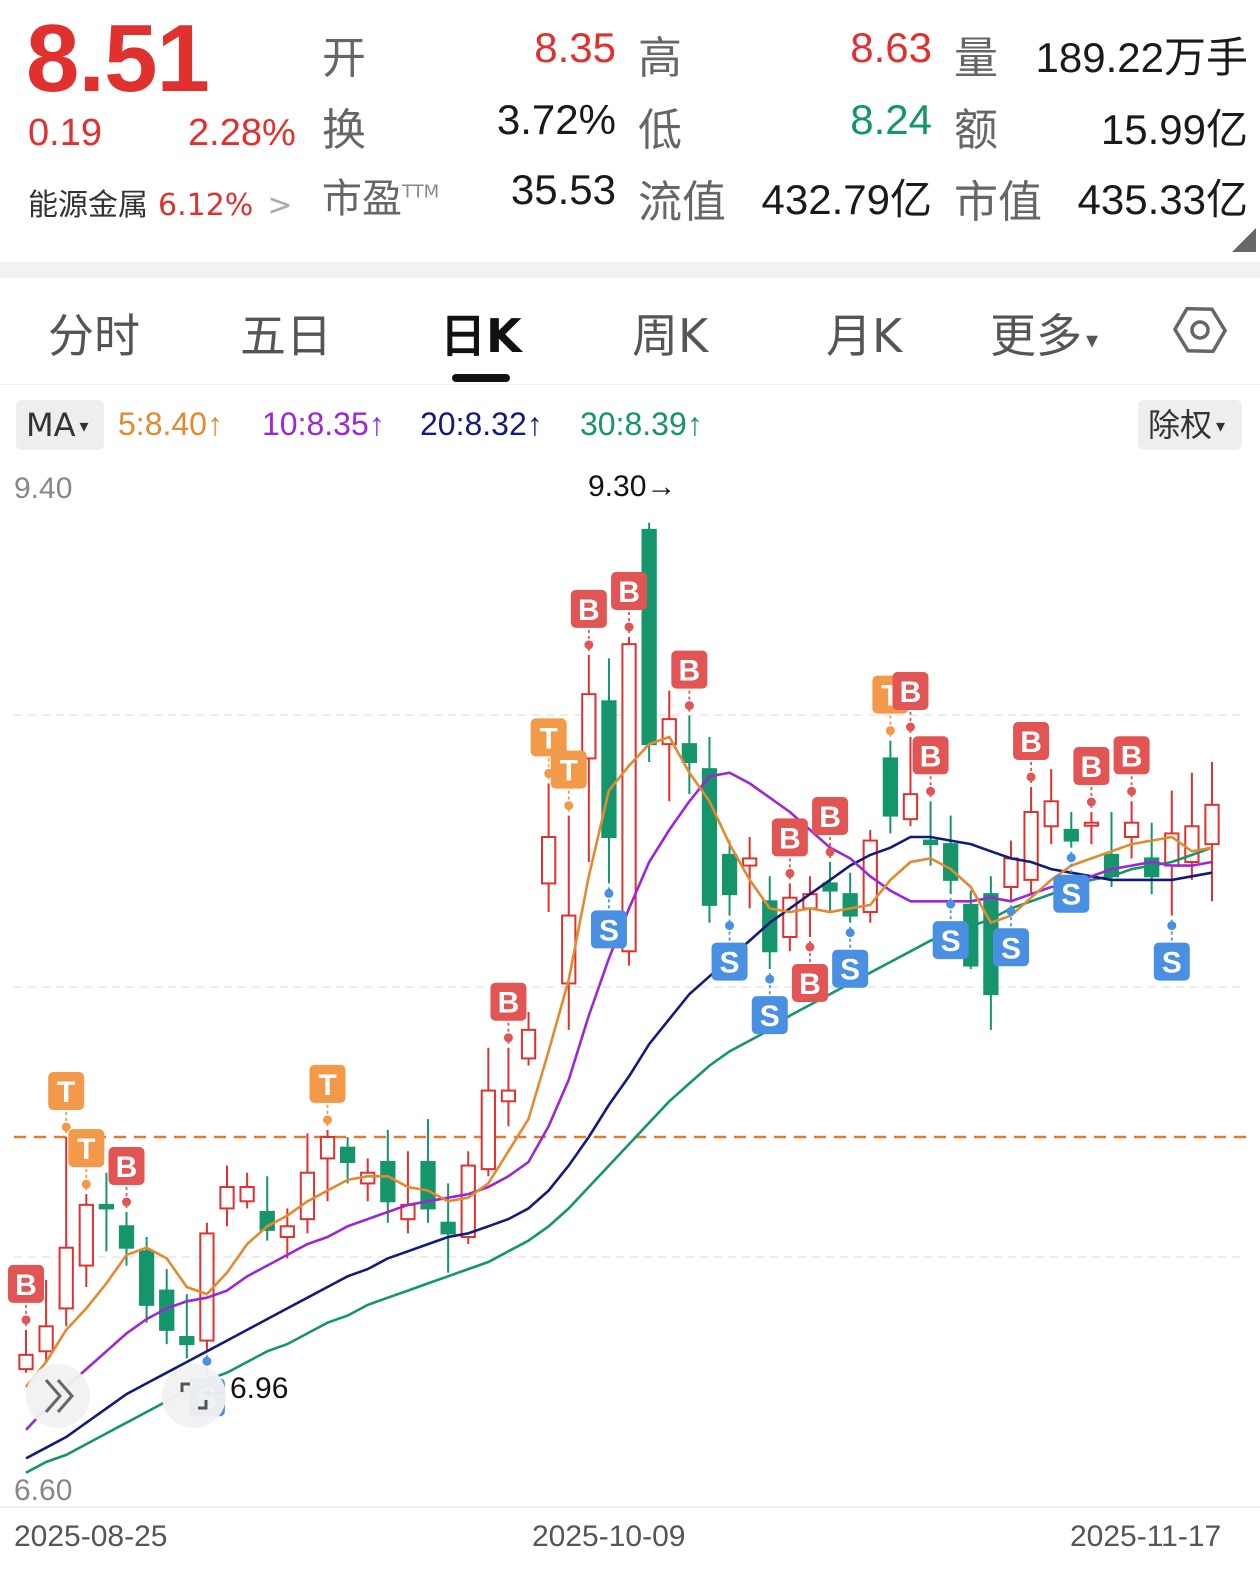 Image resolution: width=1260 pixels, height=1569 pixels. Describe the element at coordinates (58, 1396) in the screenshot. I see `scroll-left-button` at that location.